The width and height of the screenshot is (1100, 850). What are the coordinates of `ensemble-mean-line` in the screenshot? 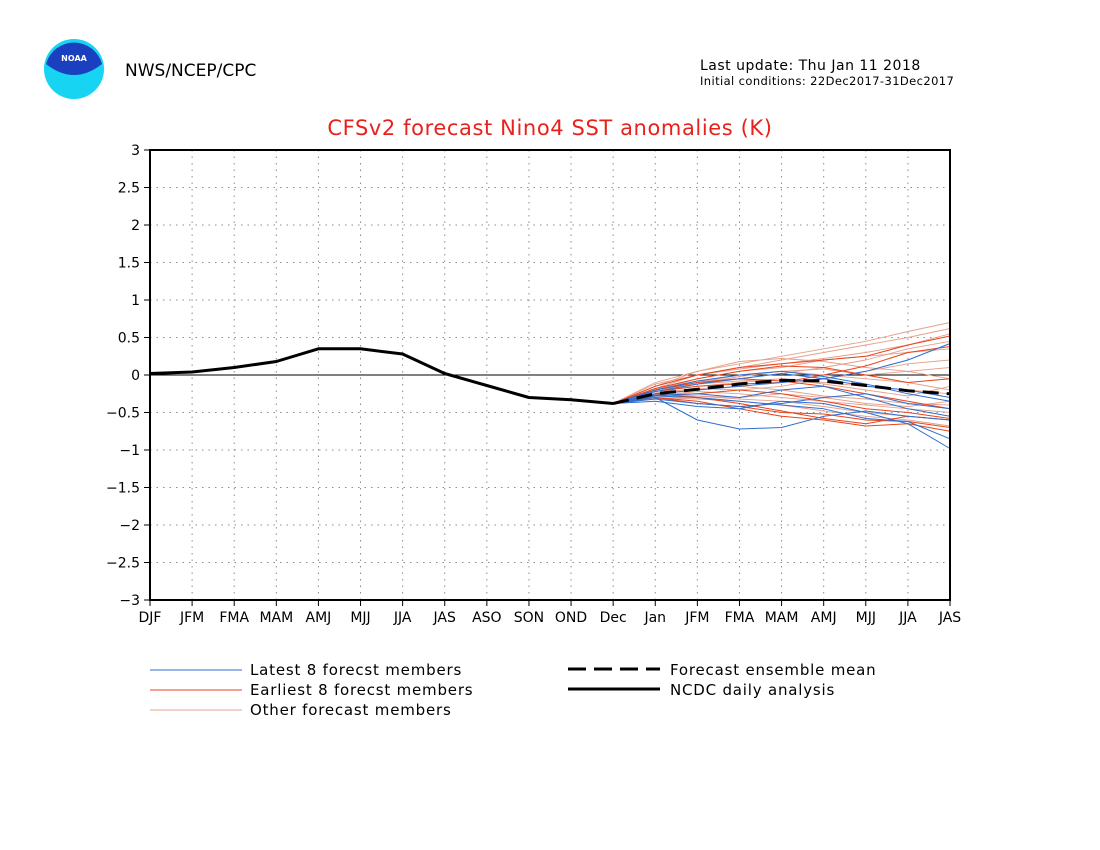 It's located at (781, 391).